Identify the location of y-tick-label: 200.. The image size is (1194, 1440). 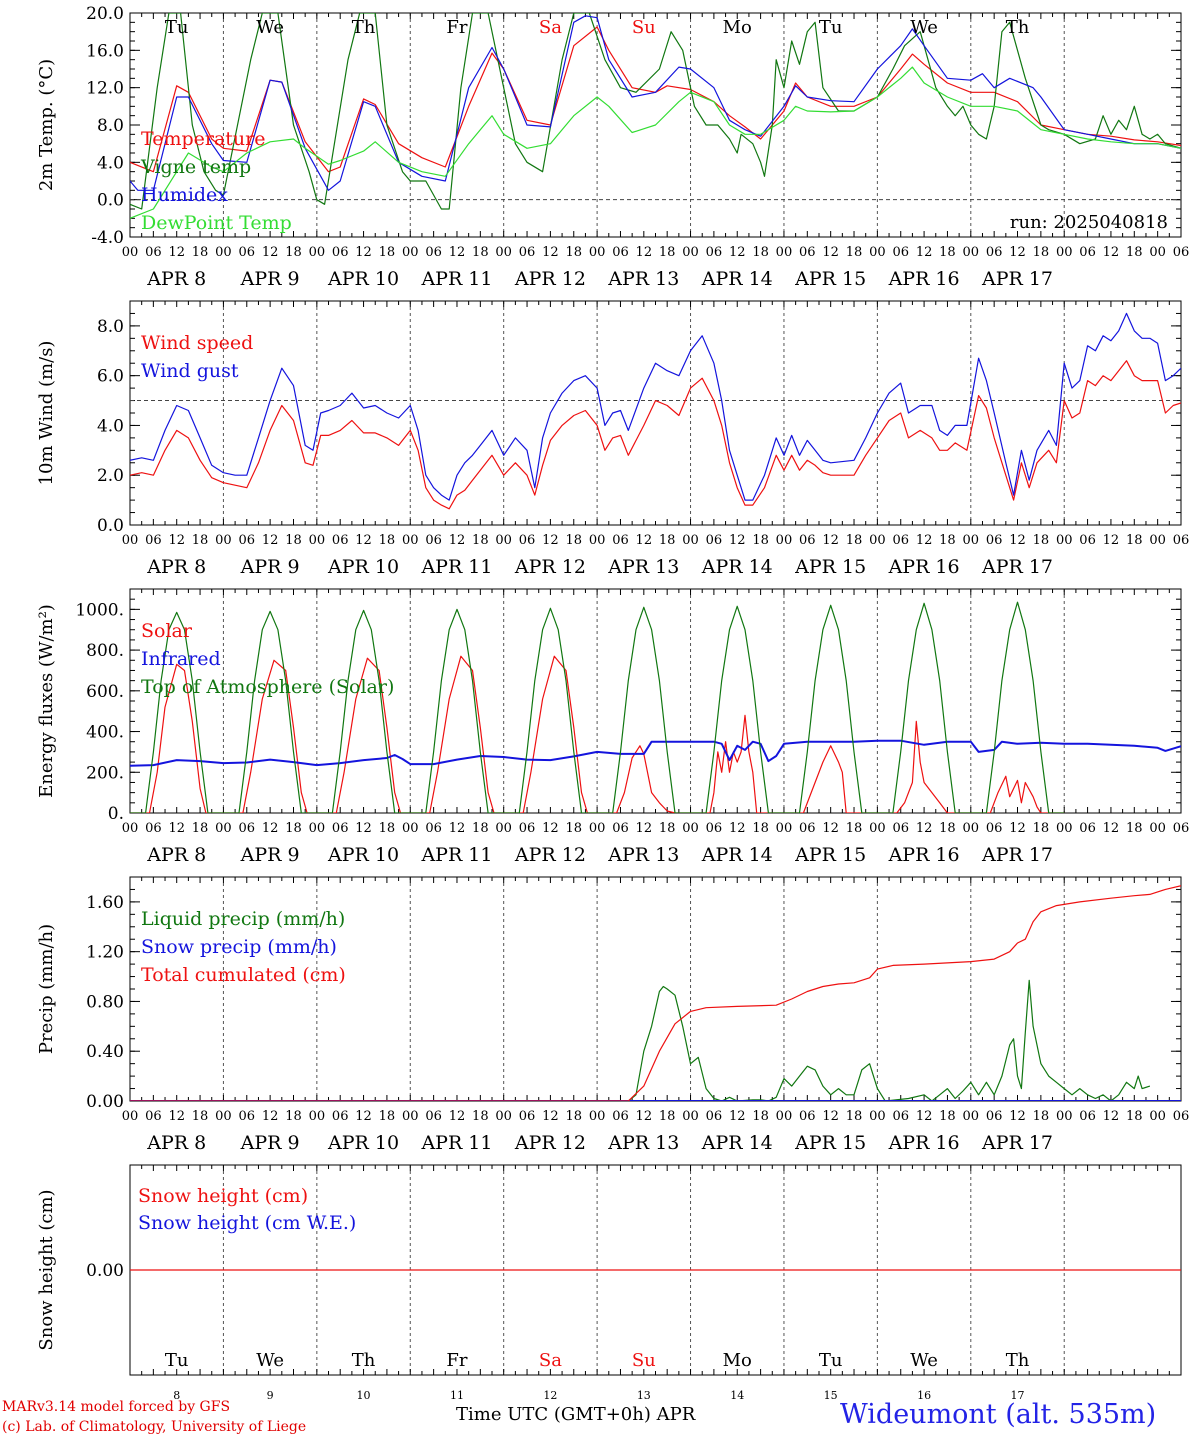
(105, 773).